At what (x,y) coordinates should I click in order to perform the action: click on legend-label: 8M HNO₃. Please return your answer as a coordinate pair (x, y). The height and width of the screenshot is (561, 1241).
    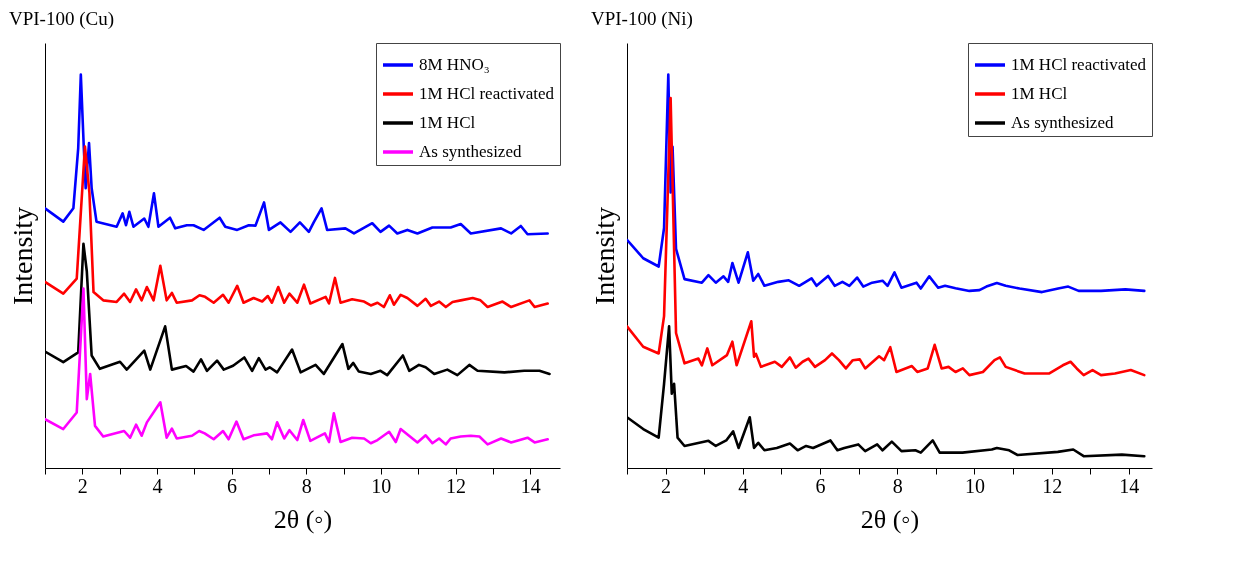
    Looking at the image, I should click on (454, 64).